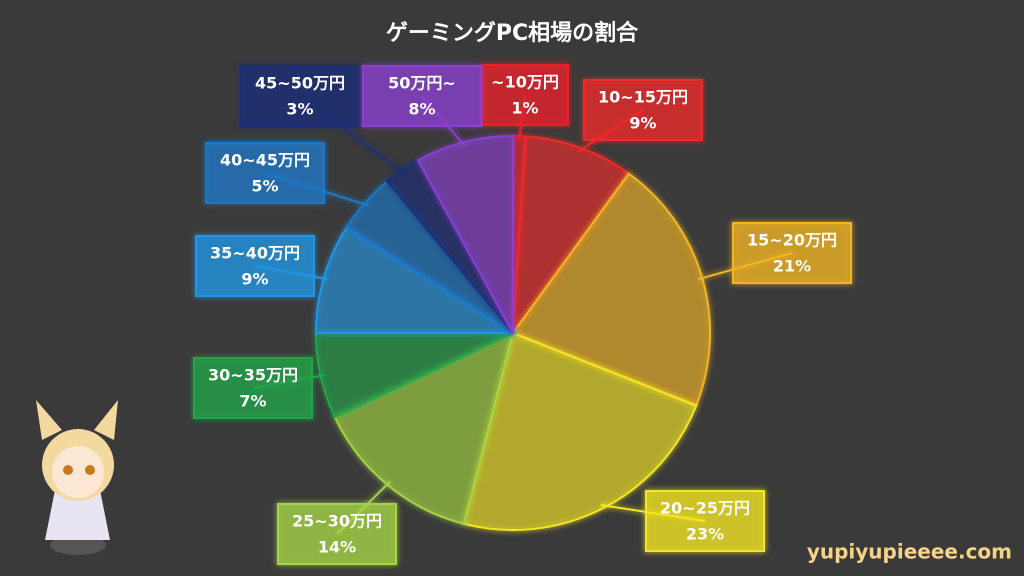  I want to click on slice-category: 35~40万円, so click(255, 253).